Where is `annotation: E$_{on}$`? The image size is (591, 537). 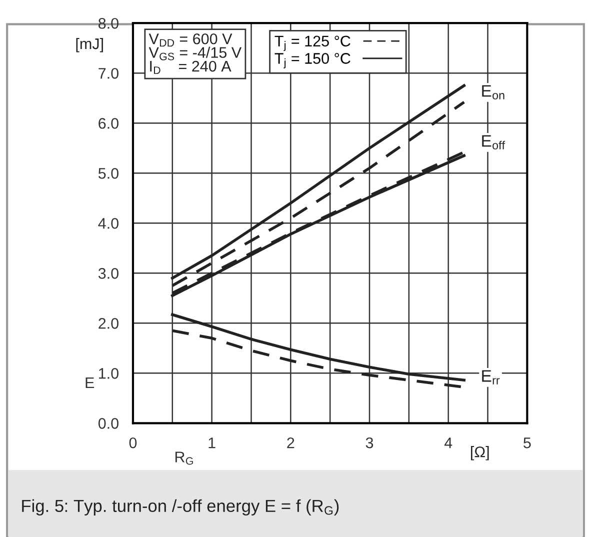
annotation: E$_{on}$ is located at coordinates (493, 92).